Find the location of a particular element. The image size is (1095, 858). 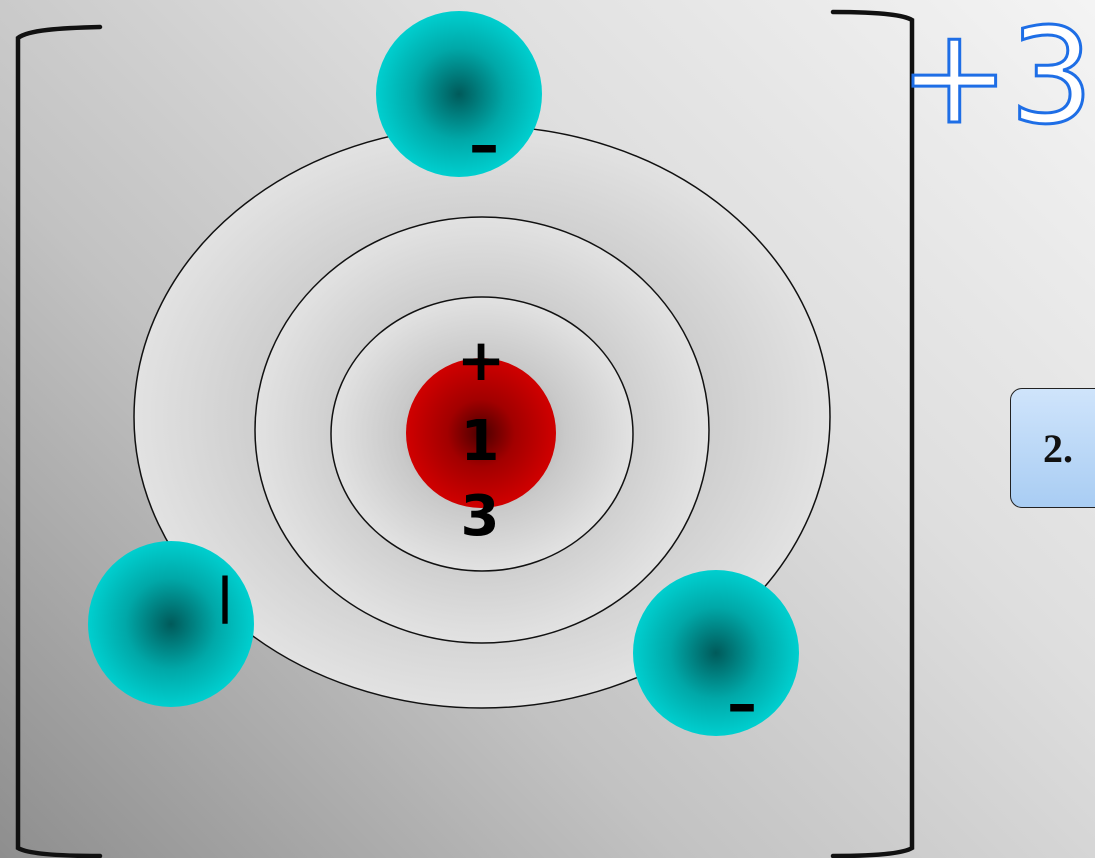

right-bracket is located at coordinates (872, 433).